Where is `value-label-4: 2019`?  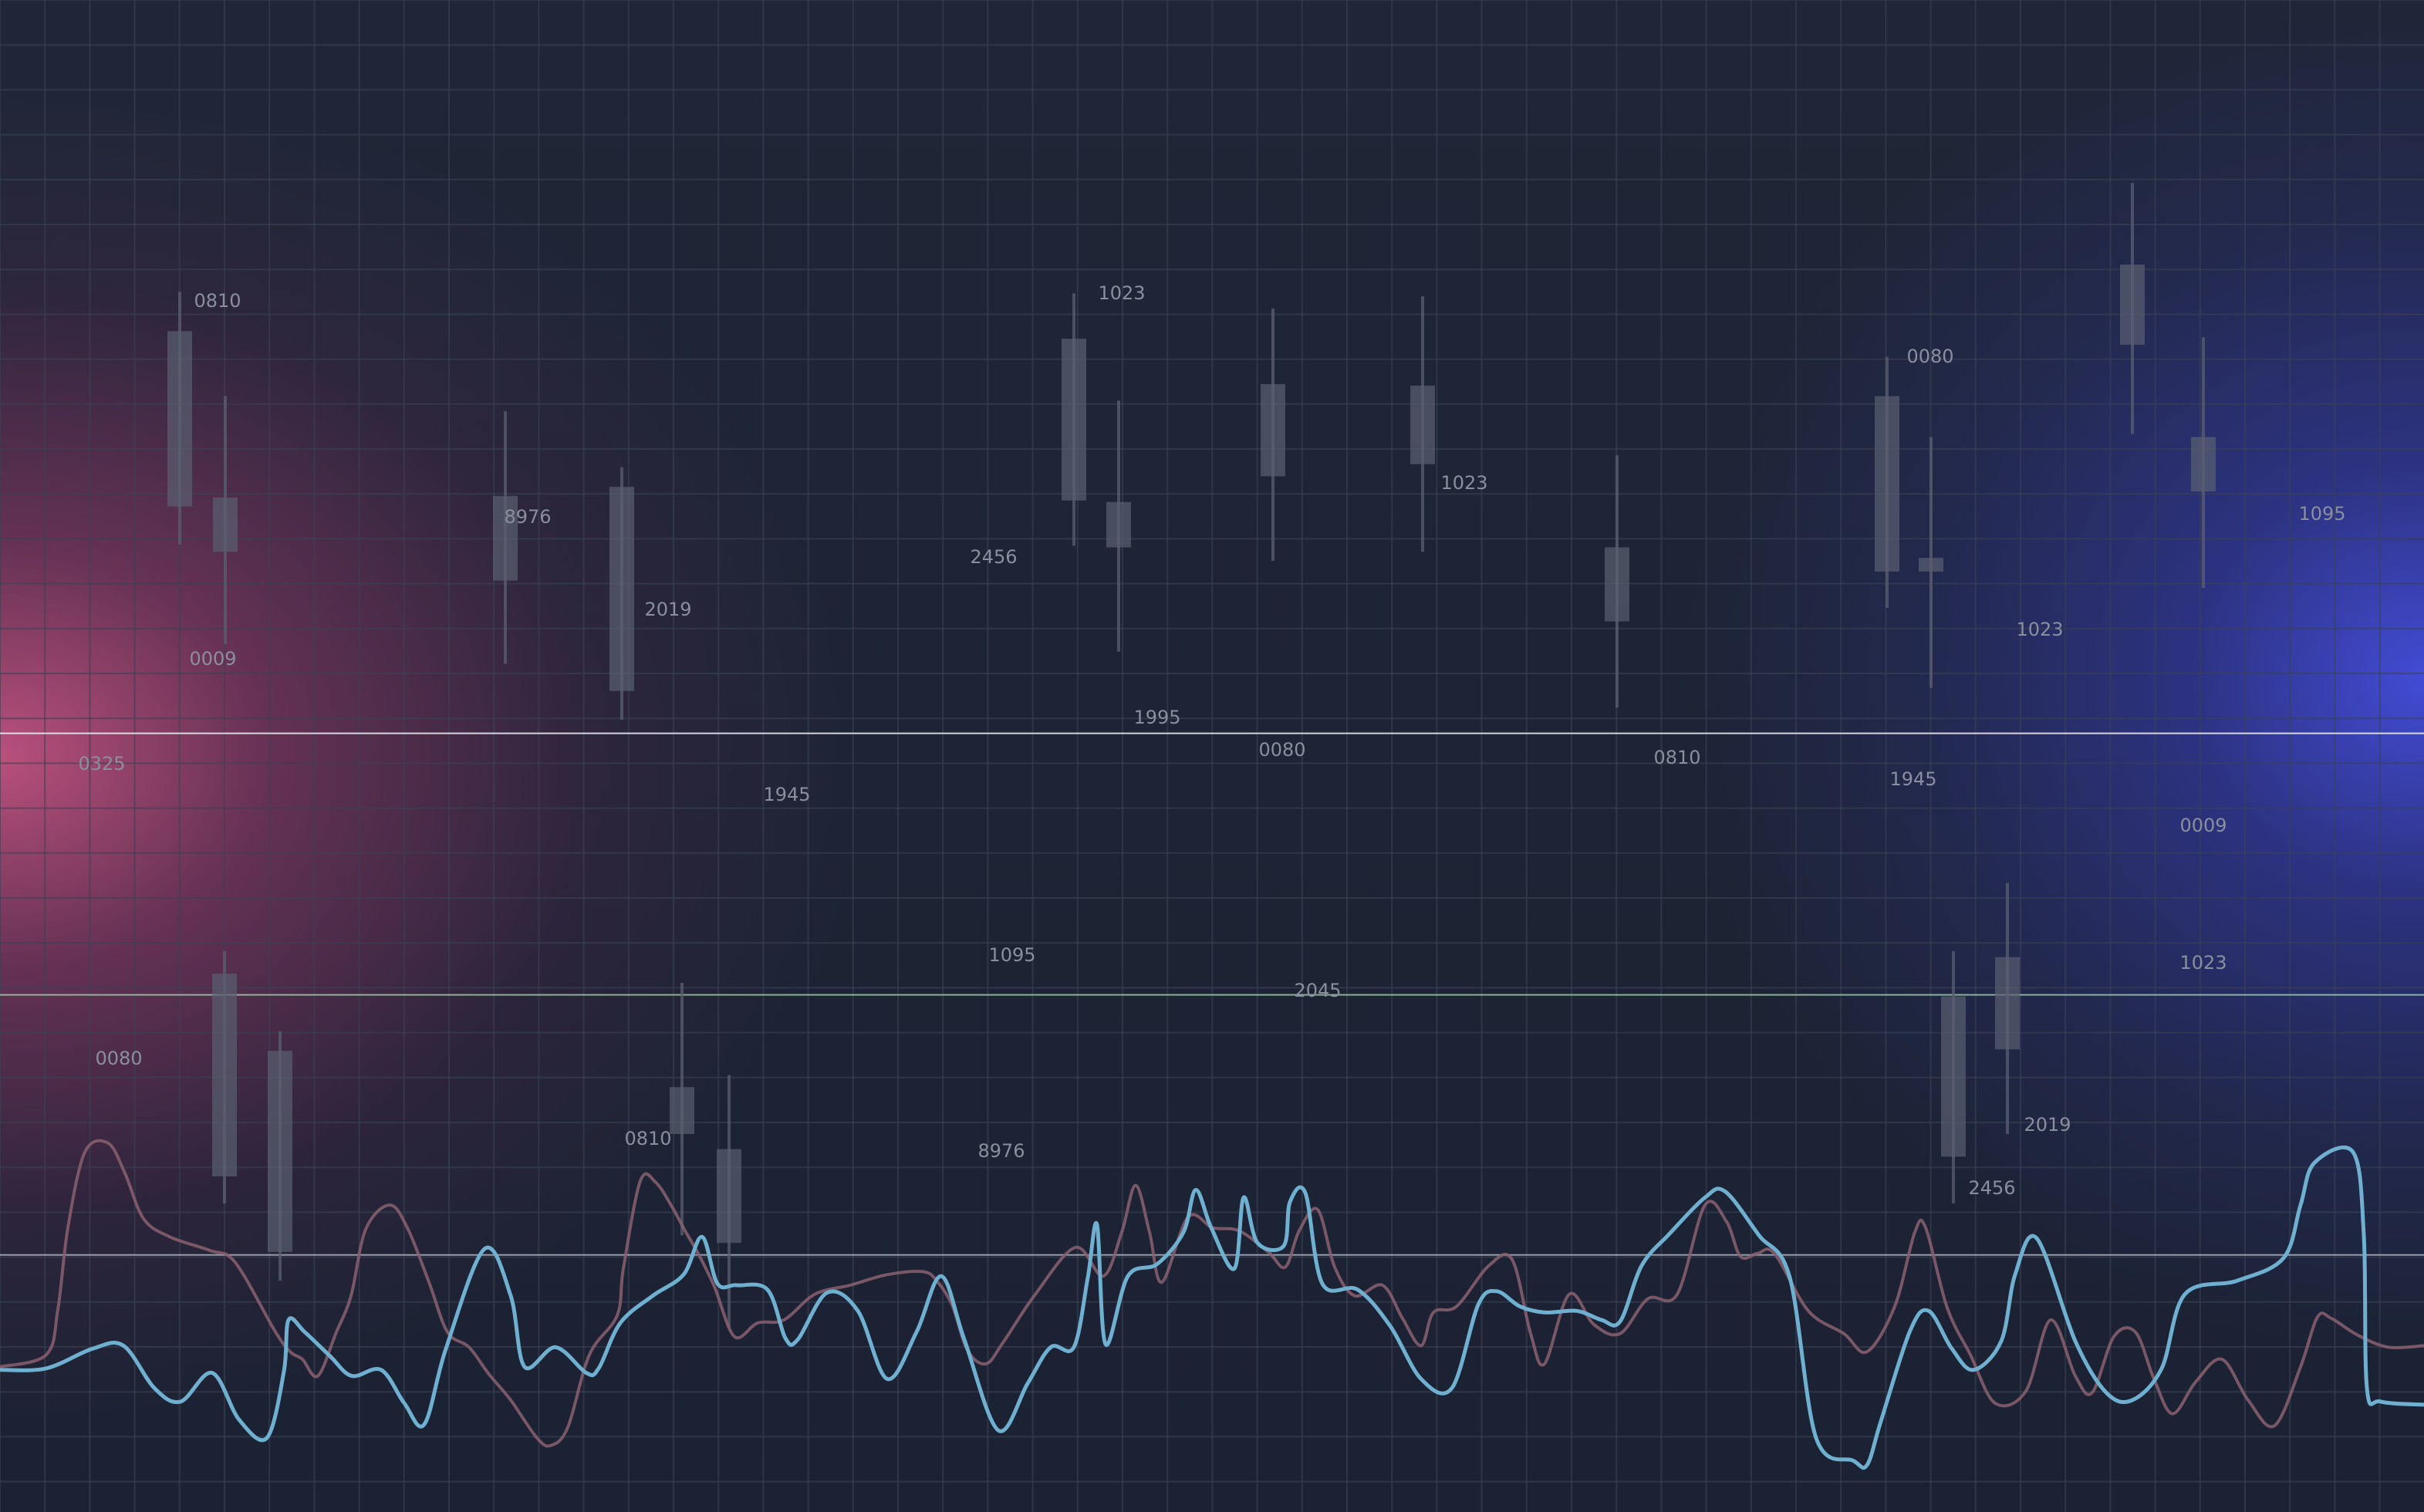
value-label-4: 2019 is located at coordinates (667, 609).